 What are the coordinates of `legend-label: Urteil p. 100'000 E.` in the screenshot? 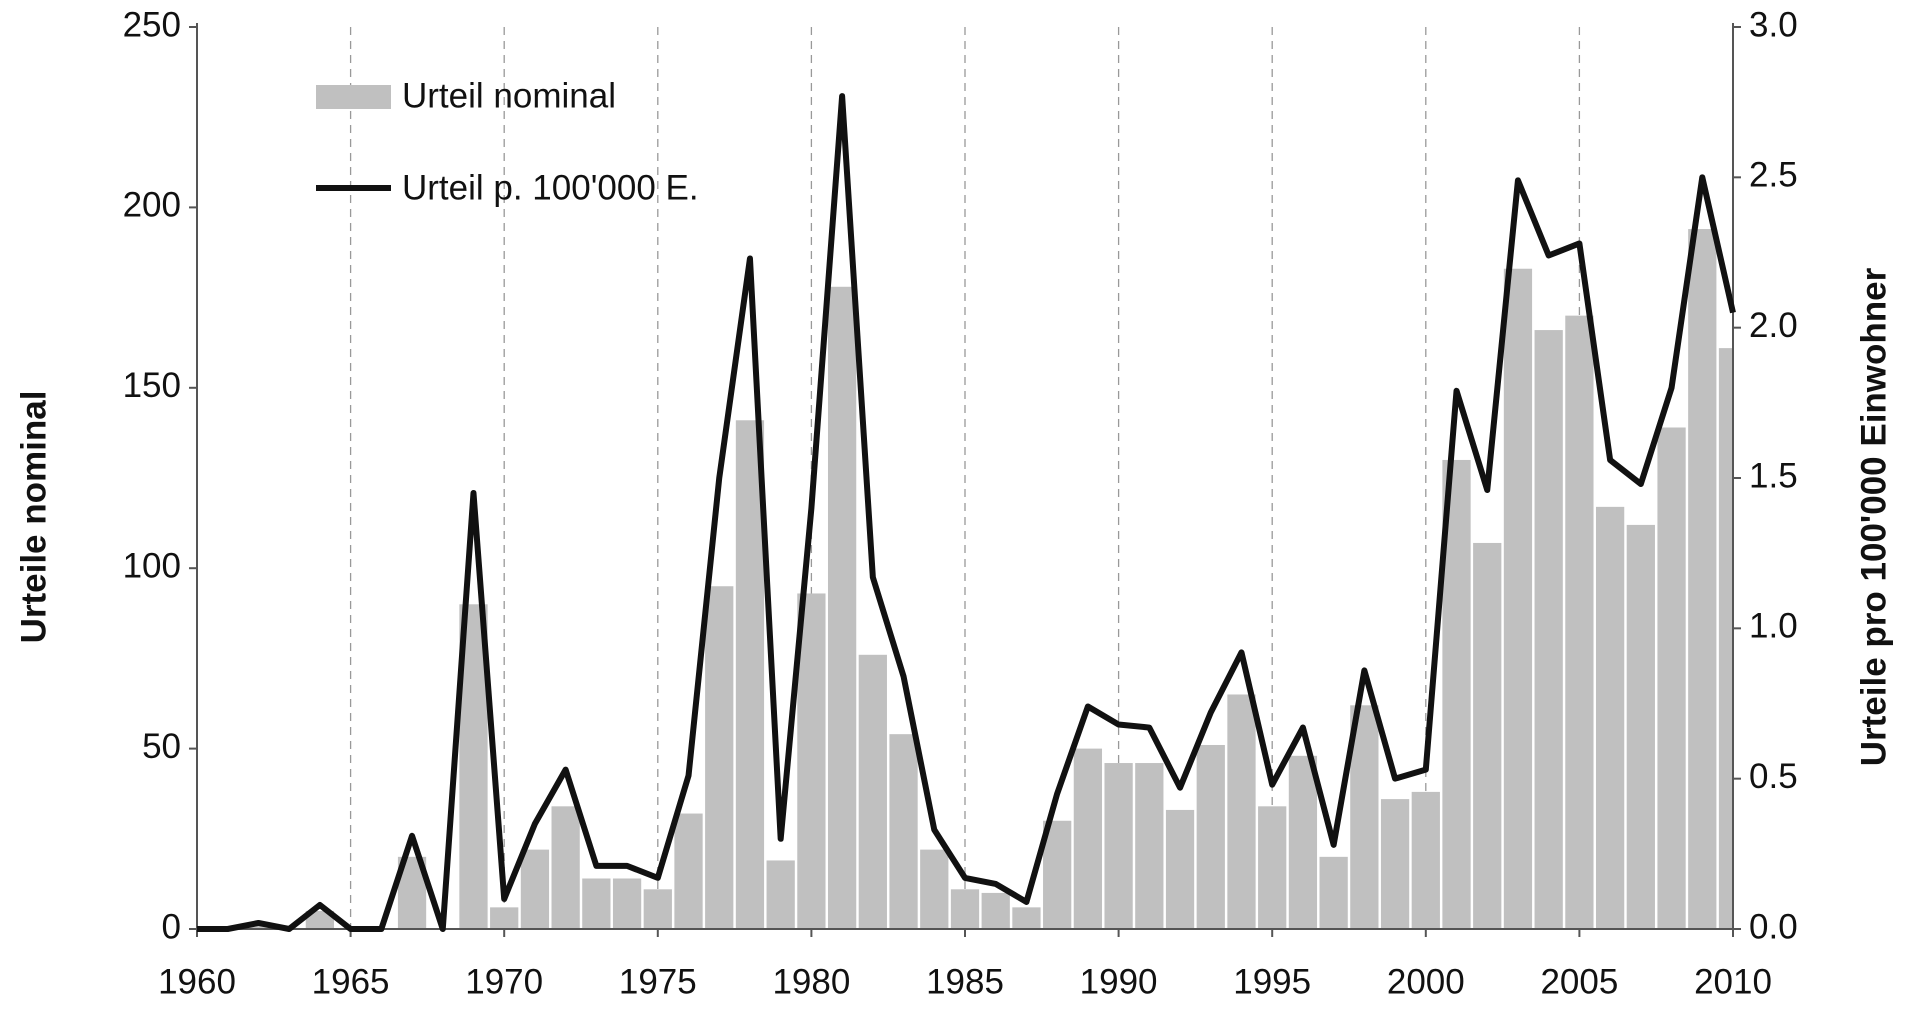 It's located at (550, 187).